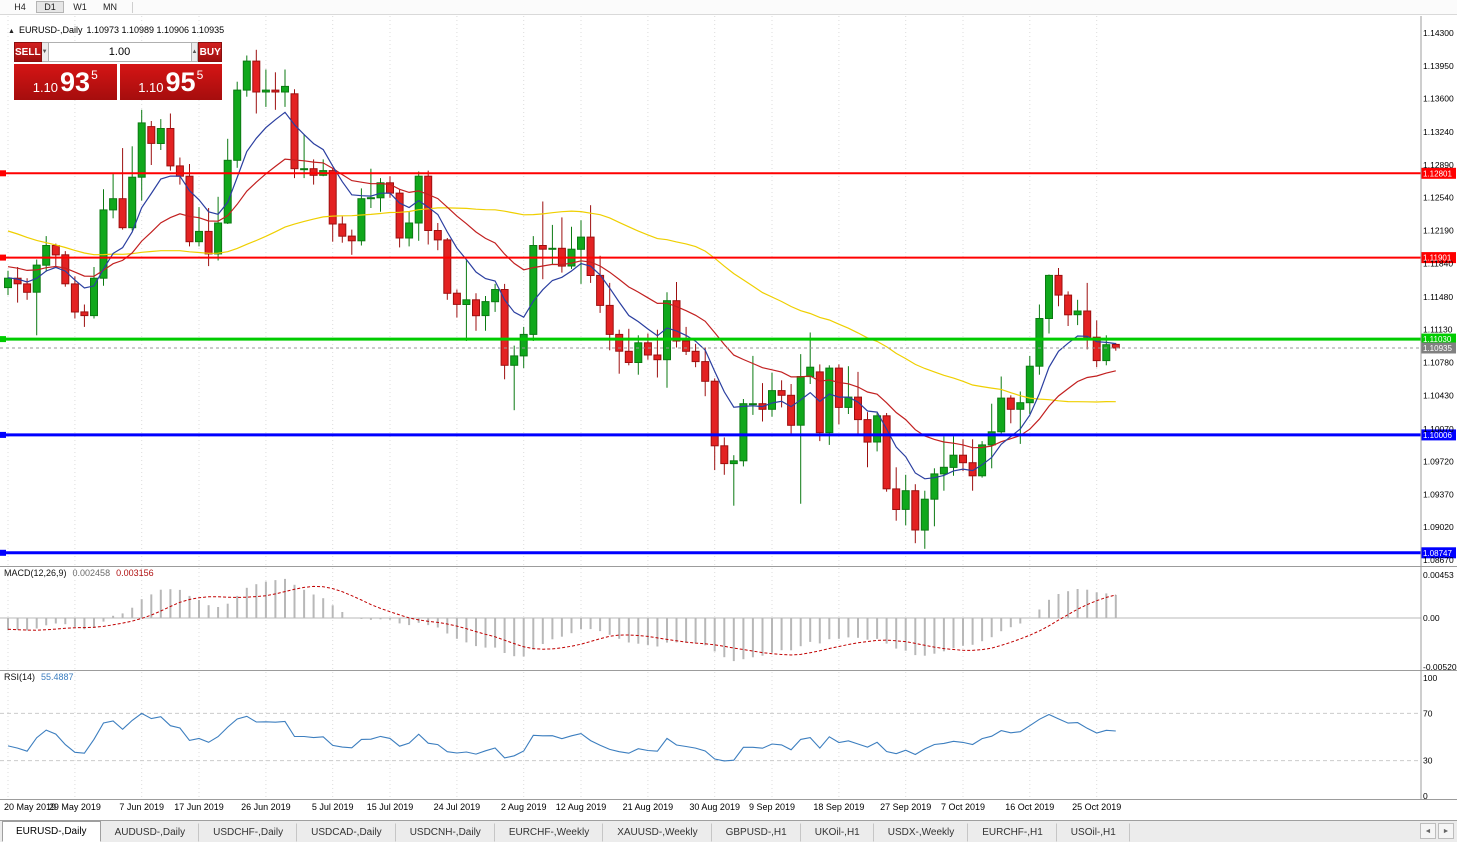  What do you see at coordinates (333, 807) in the screenshot?
I see `svg-text: 5 Jul 2019` at bounding box center [333, 807].